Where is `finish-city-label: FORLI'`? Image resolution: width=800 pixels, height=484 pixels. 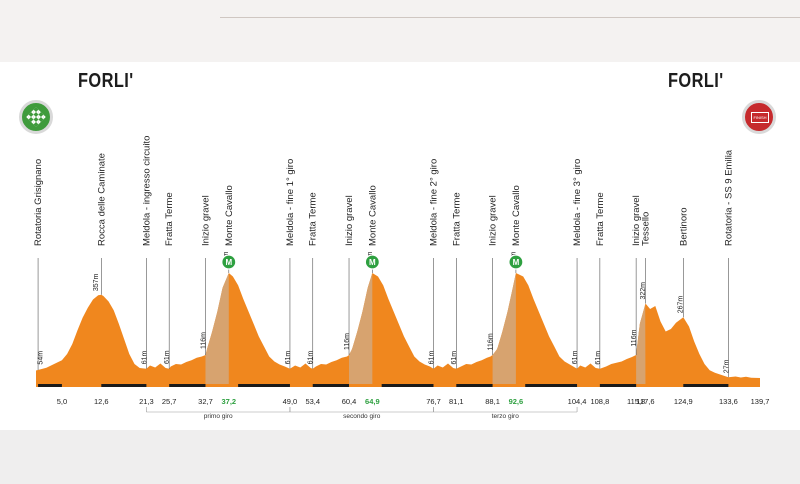 finish-city-label: FORLI' is located at coordinates (696, 81).